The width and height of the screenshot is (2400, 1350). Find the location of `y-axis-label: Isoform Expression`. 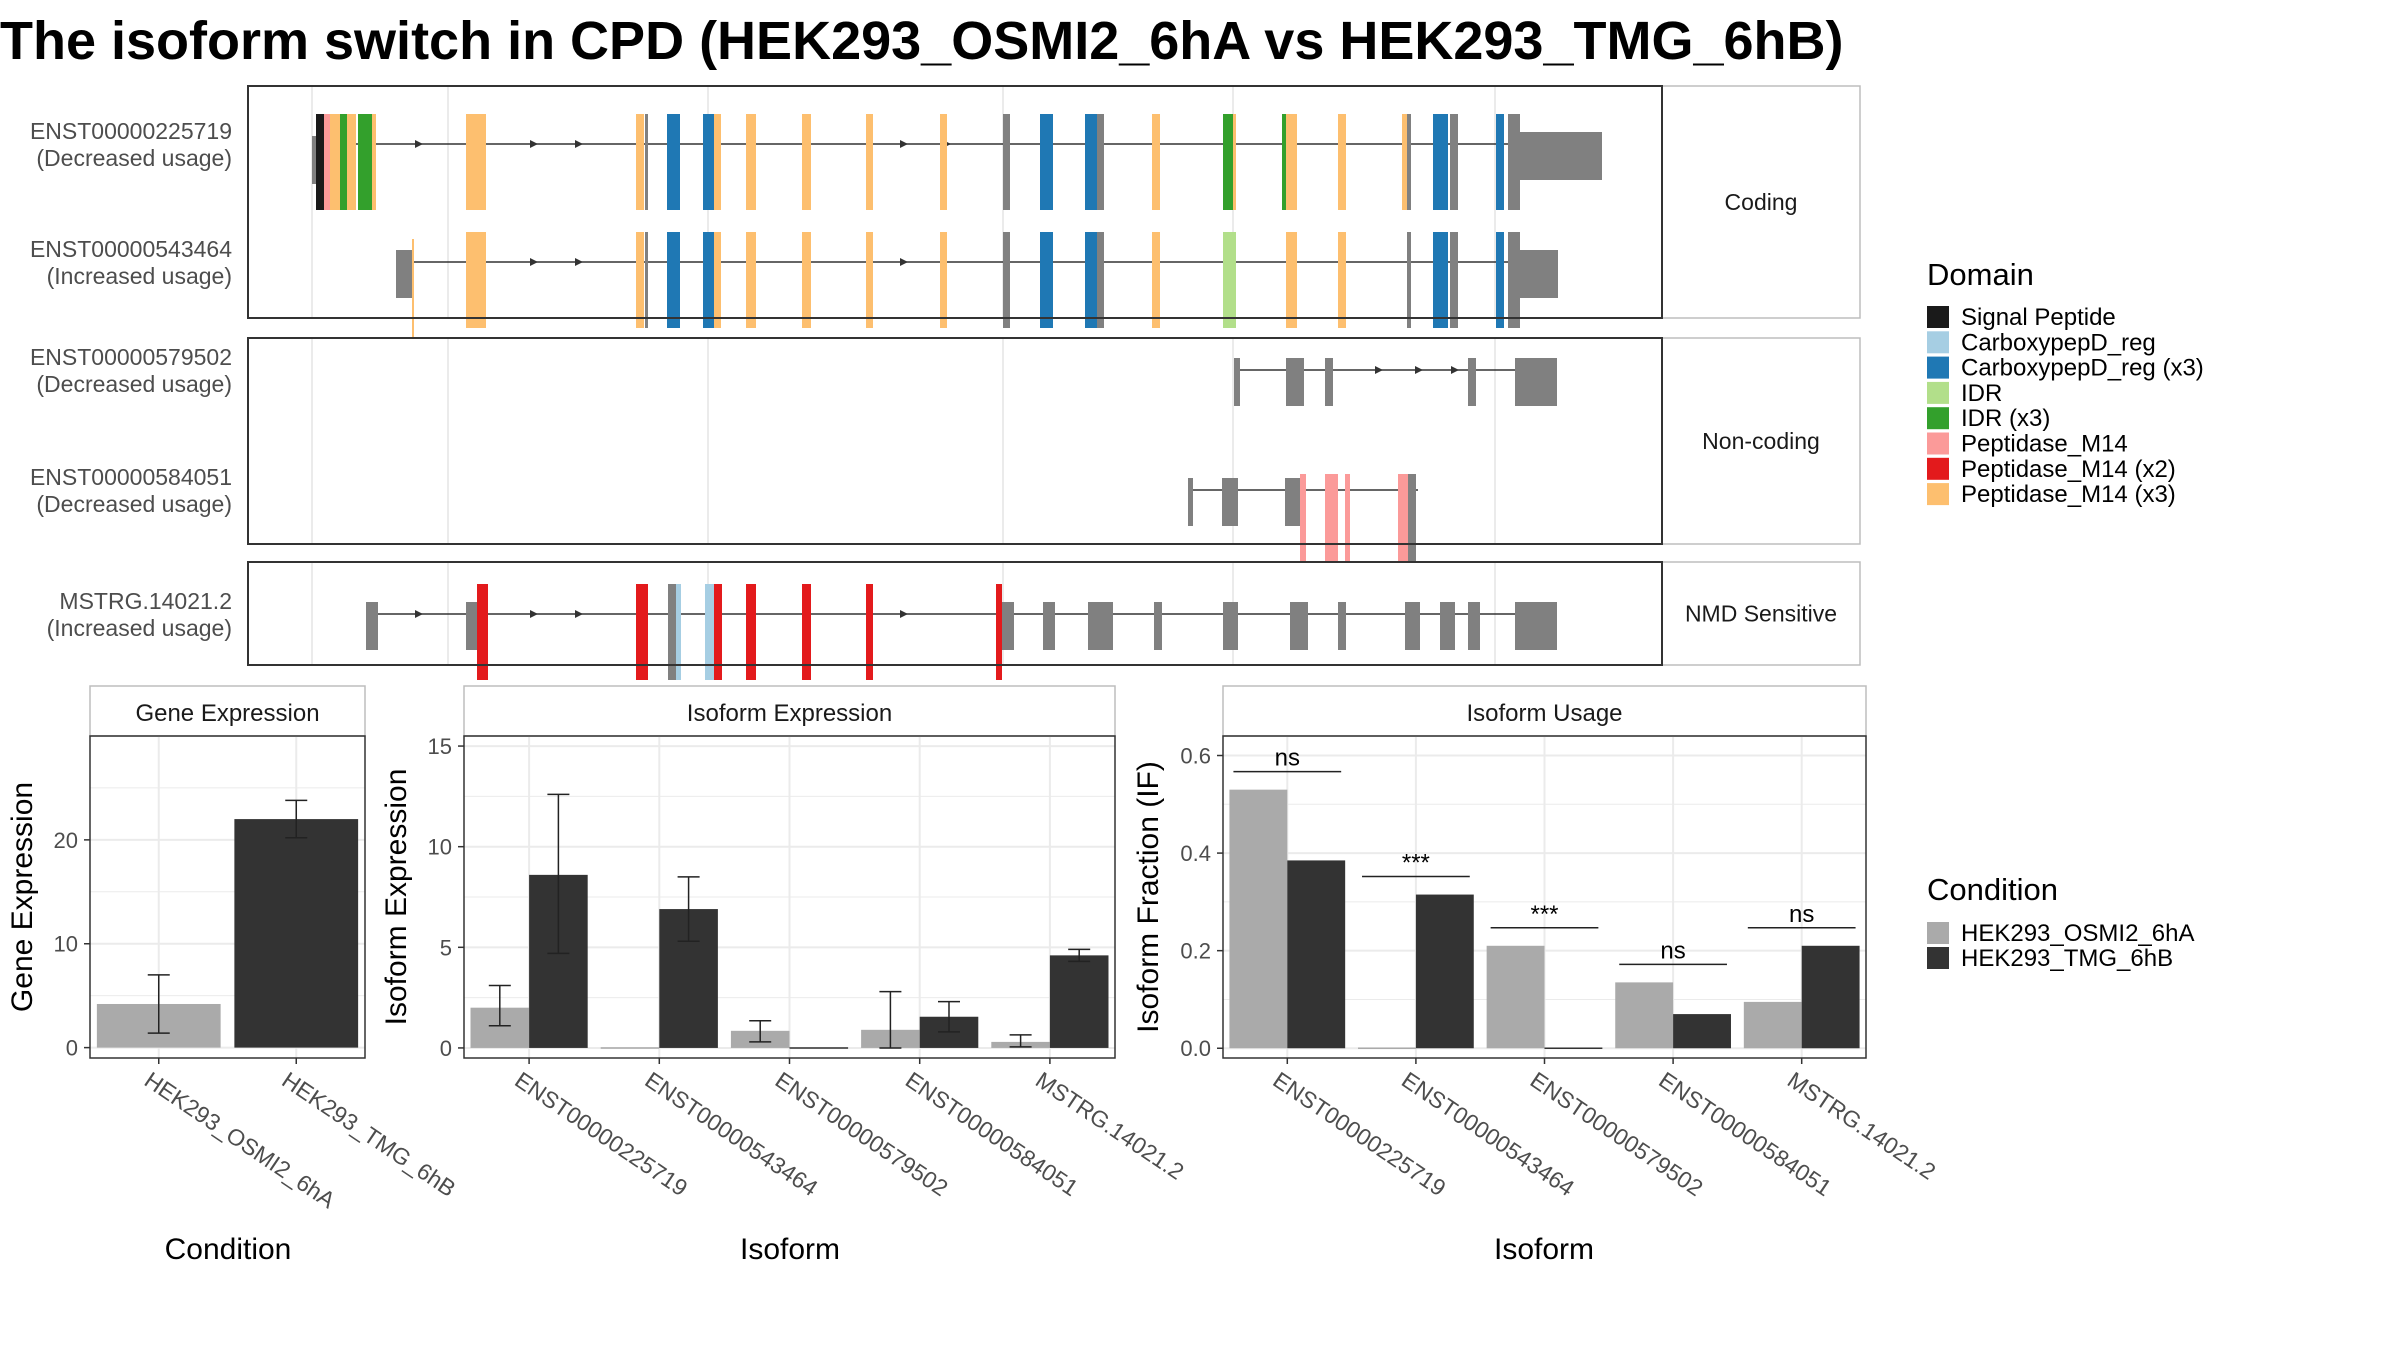

y-axis-label: Isoform Expression is located at coordinates (396, 897).